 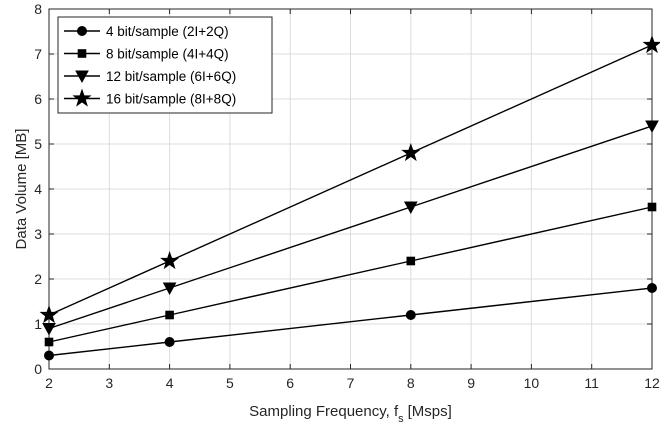 What do you see at coordinates (290, 383) in the screenshot?
I see `x-tick-label: 6` at bounding box center [290, 383].